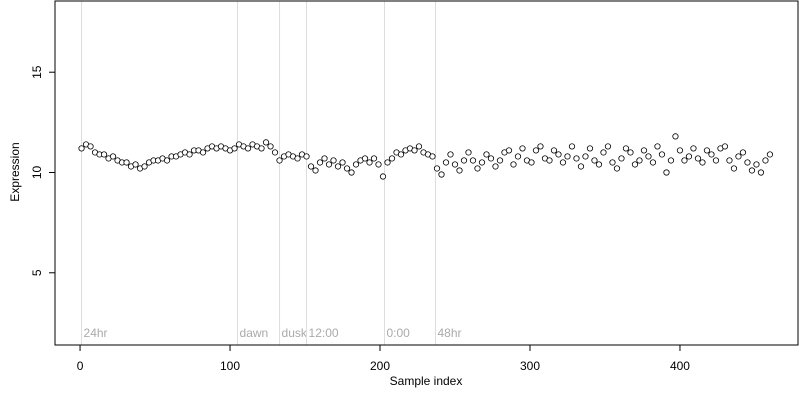 This screenshot has width=800, height=400. I want to click on annotation-label: 12:00, so click(324, 333).